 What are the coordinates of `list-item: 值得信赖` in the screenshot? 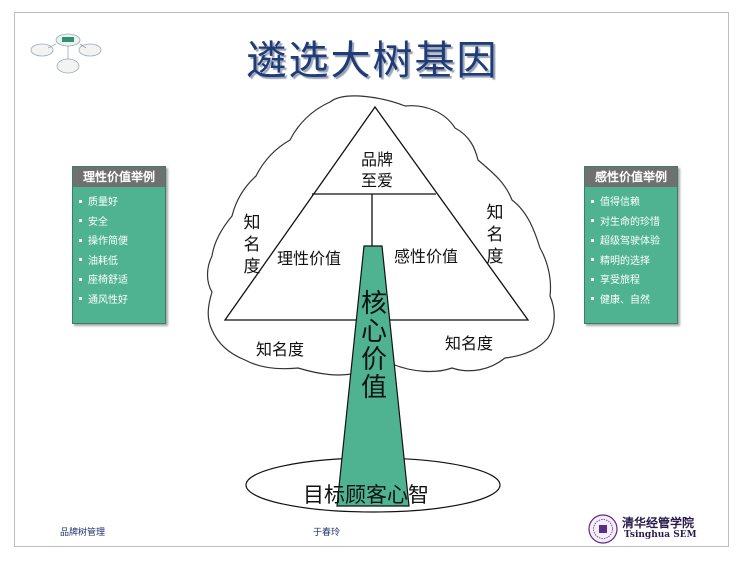 It's located at (633, 203).